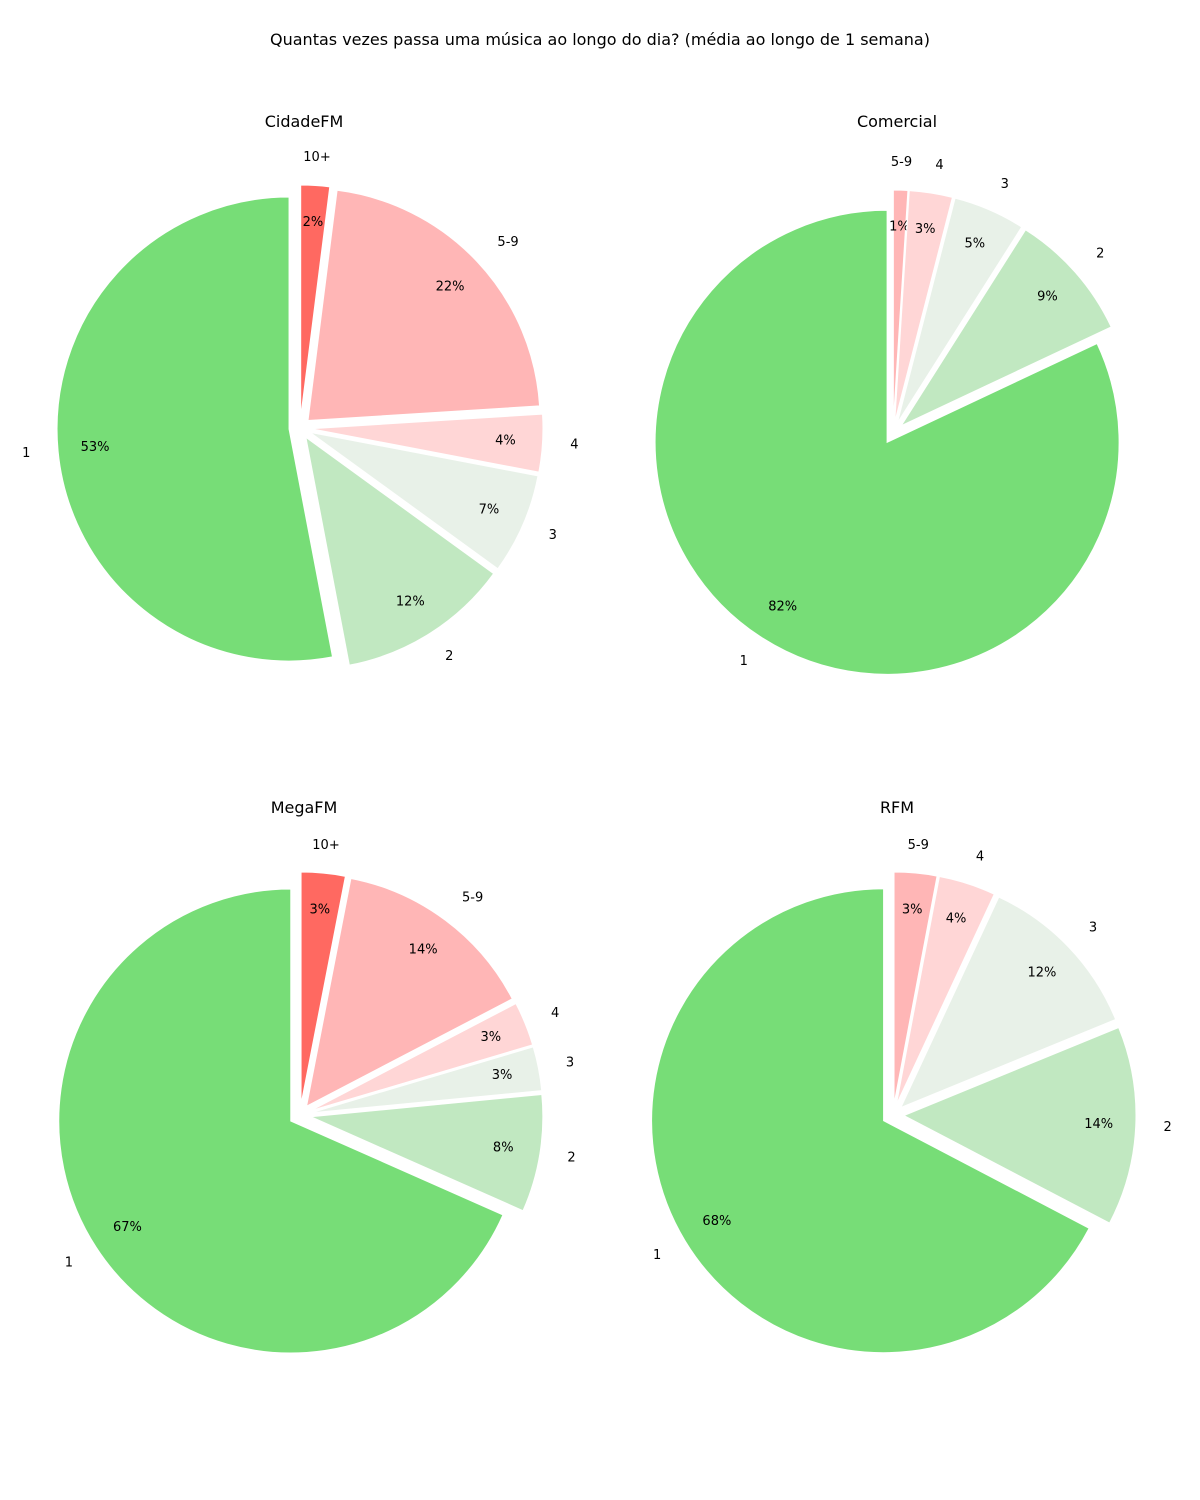 This screenshot has height=1500, width=1200. Describe the element at coordinates (472, 897) in the screenshot. I see `pie-category-label-megafm-5-9: 5-9` at that location.